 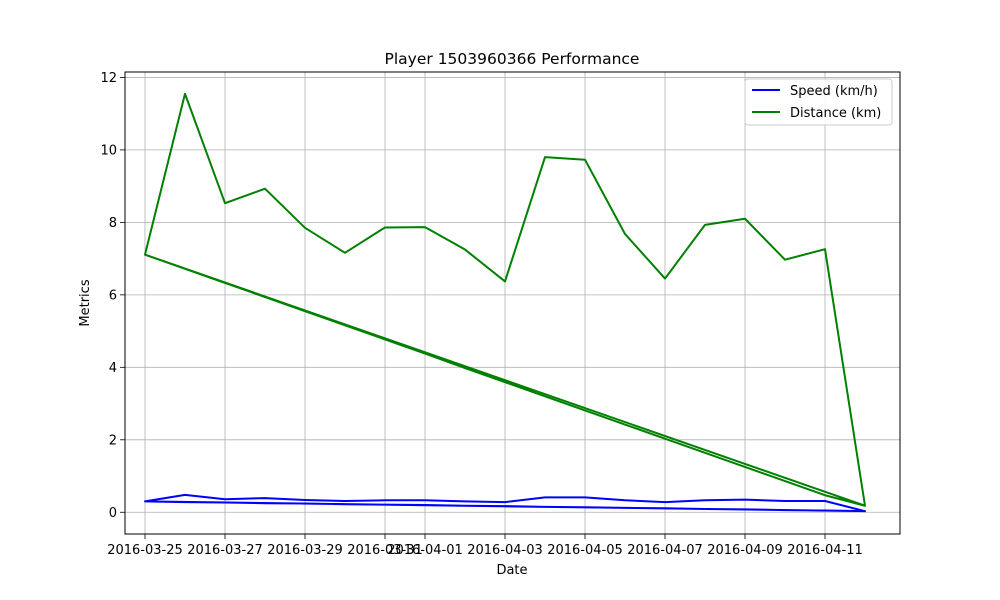 What do you see at coordinates (835, 113) in the screenshot?
I see `legend-label-distance: Distance (km)` at bounding box center [835, 113].